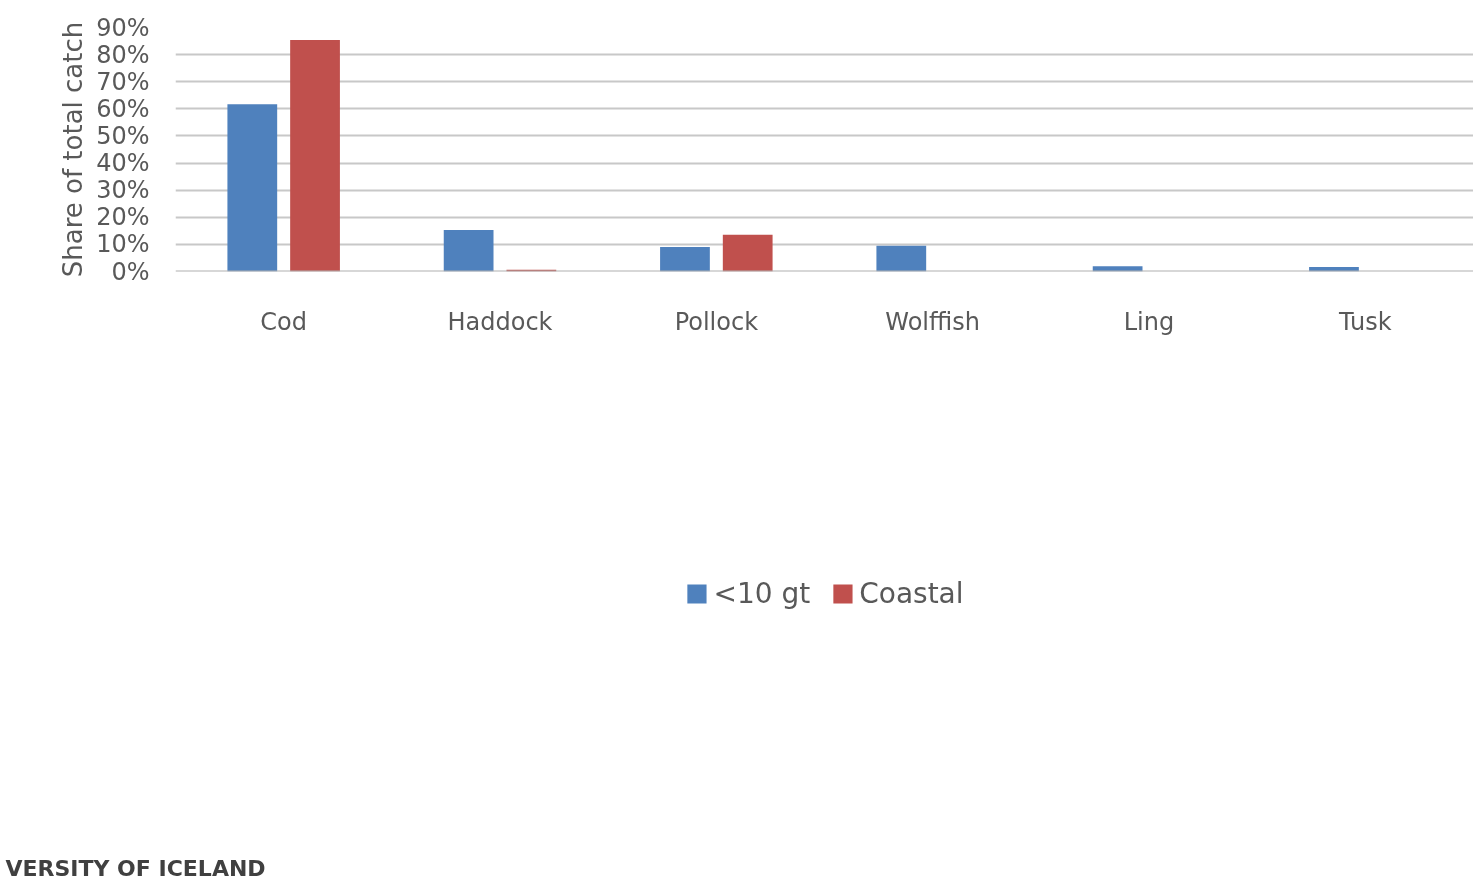  I want to click on y-tick-label: 60%, so click(123, 108).